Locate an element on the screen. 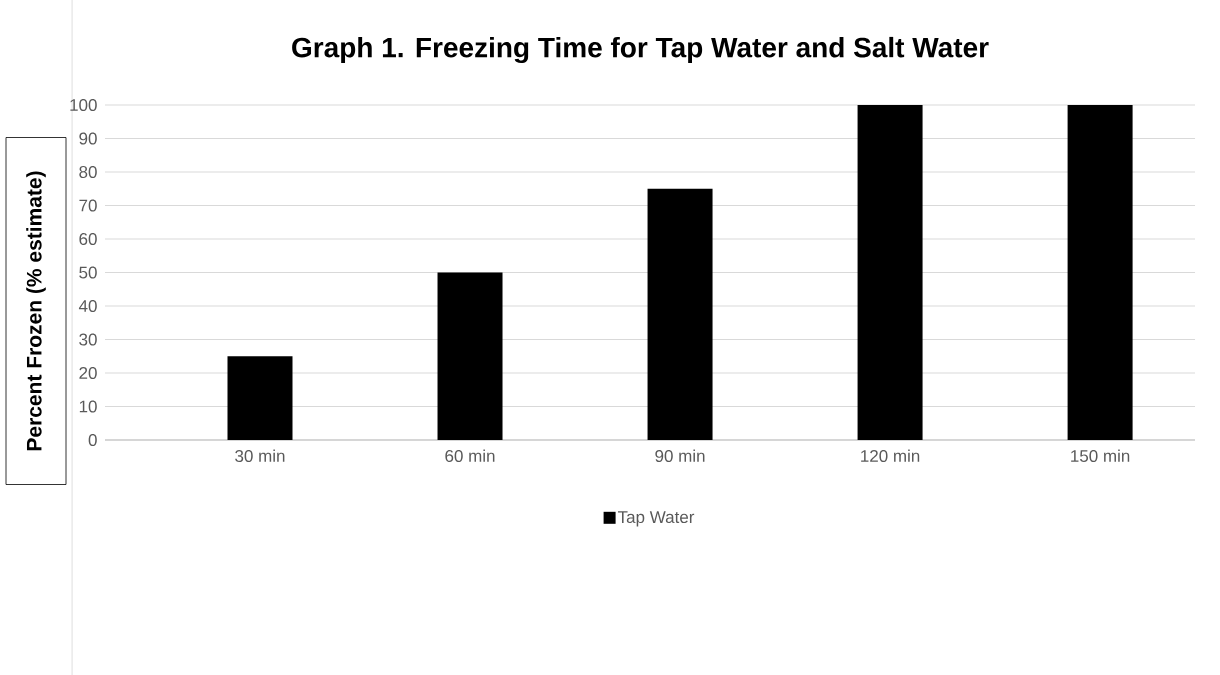 This screenshot has height=675, width=1220. x-tick-label: 120 min is located at coordinates (890, 456).